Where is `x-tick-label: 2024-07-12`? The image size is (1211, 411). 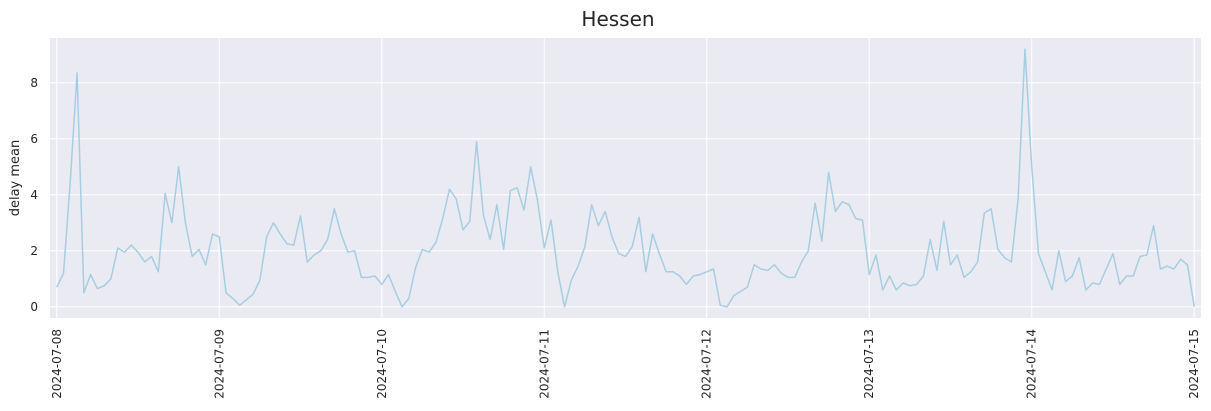
x-tick-label: 2024-07-12 is located at coordinates (707, 364).